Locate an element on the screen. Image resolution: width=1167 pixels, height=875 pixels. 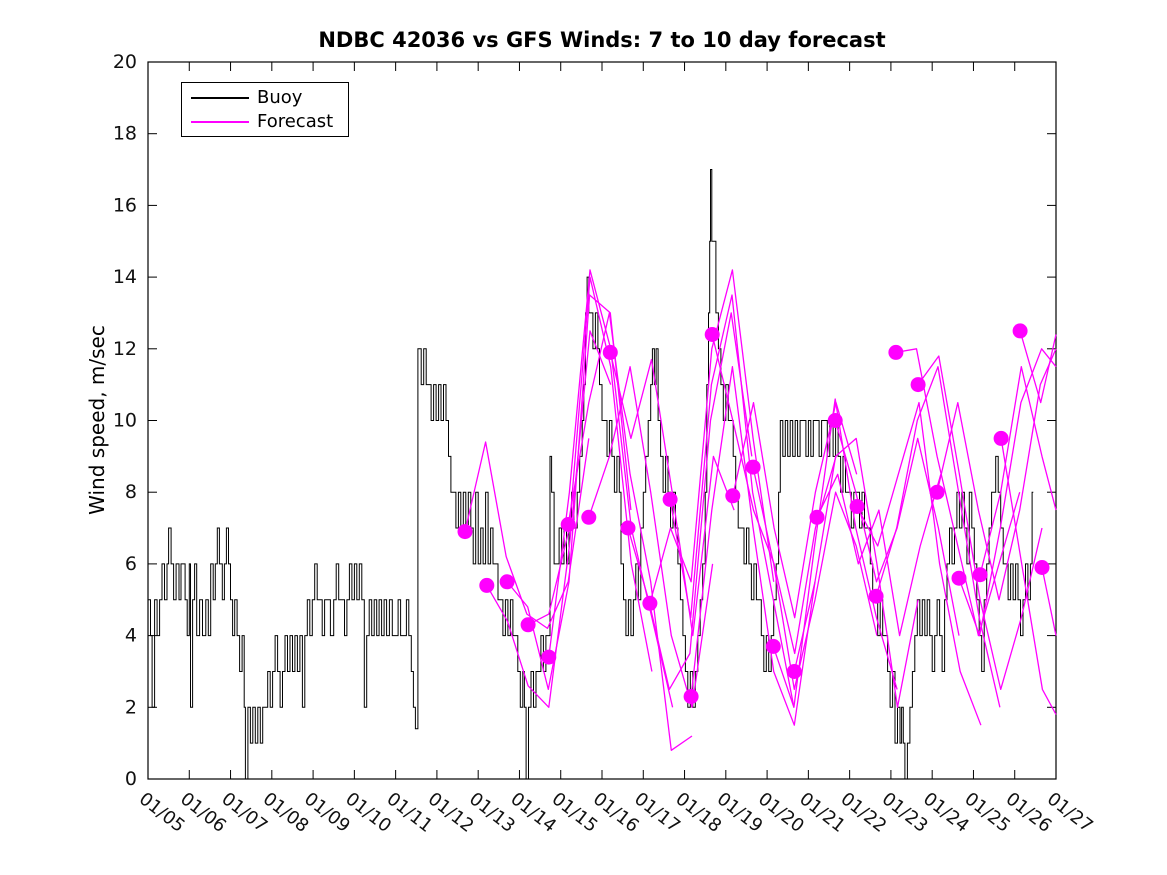
y-axis-label: Wind speed, m/sec is located at coordinates (97, 420).